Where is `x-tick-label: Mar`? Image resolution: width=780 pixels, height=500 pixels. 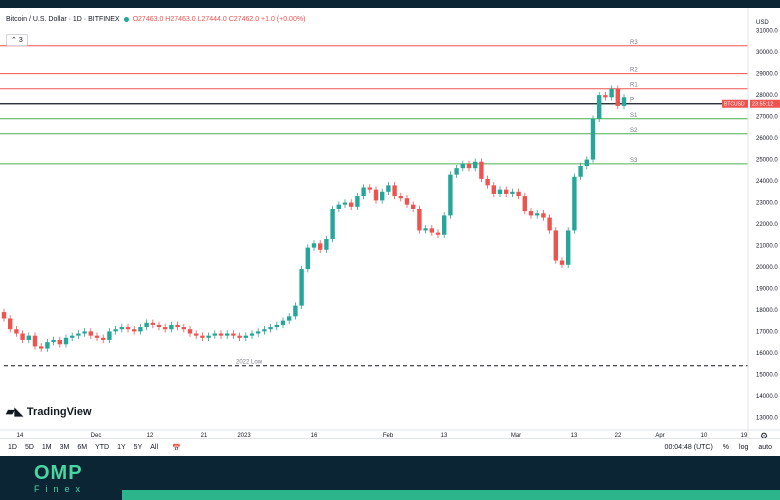
x-tick-label: Mar is located at coordinates (516, 435).